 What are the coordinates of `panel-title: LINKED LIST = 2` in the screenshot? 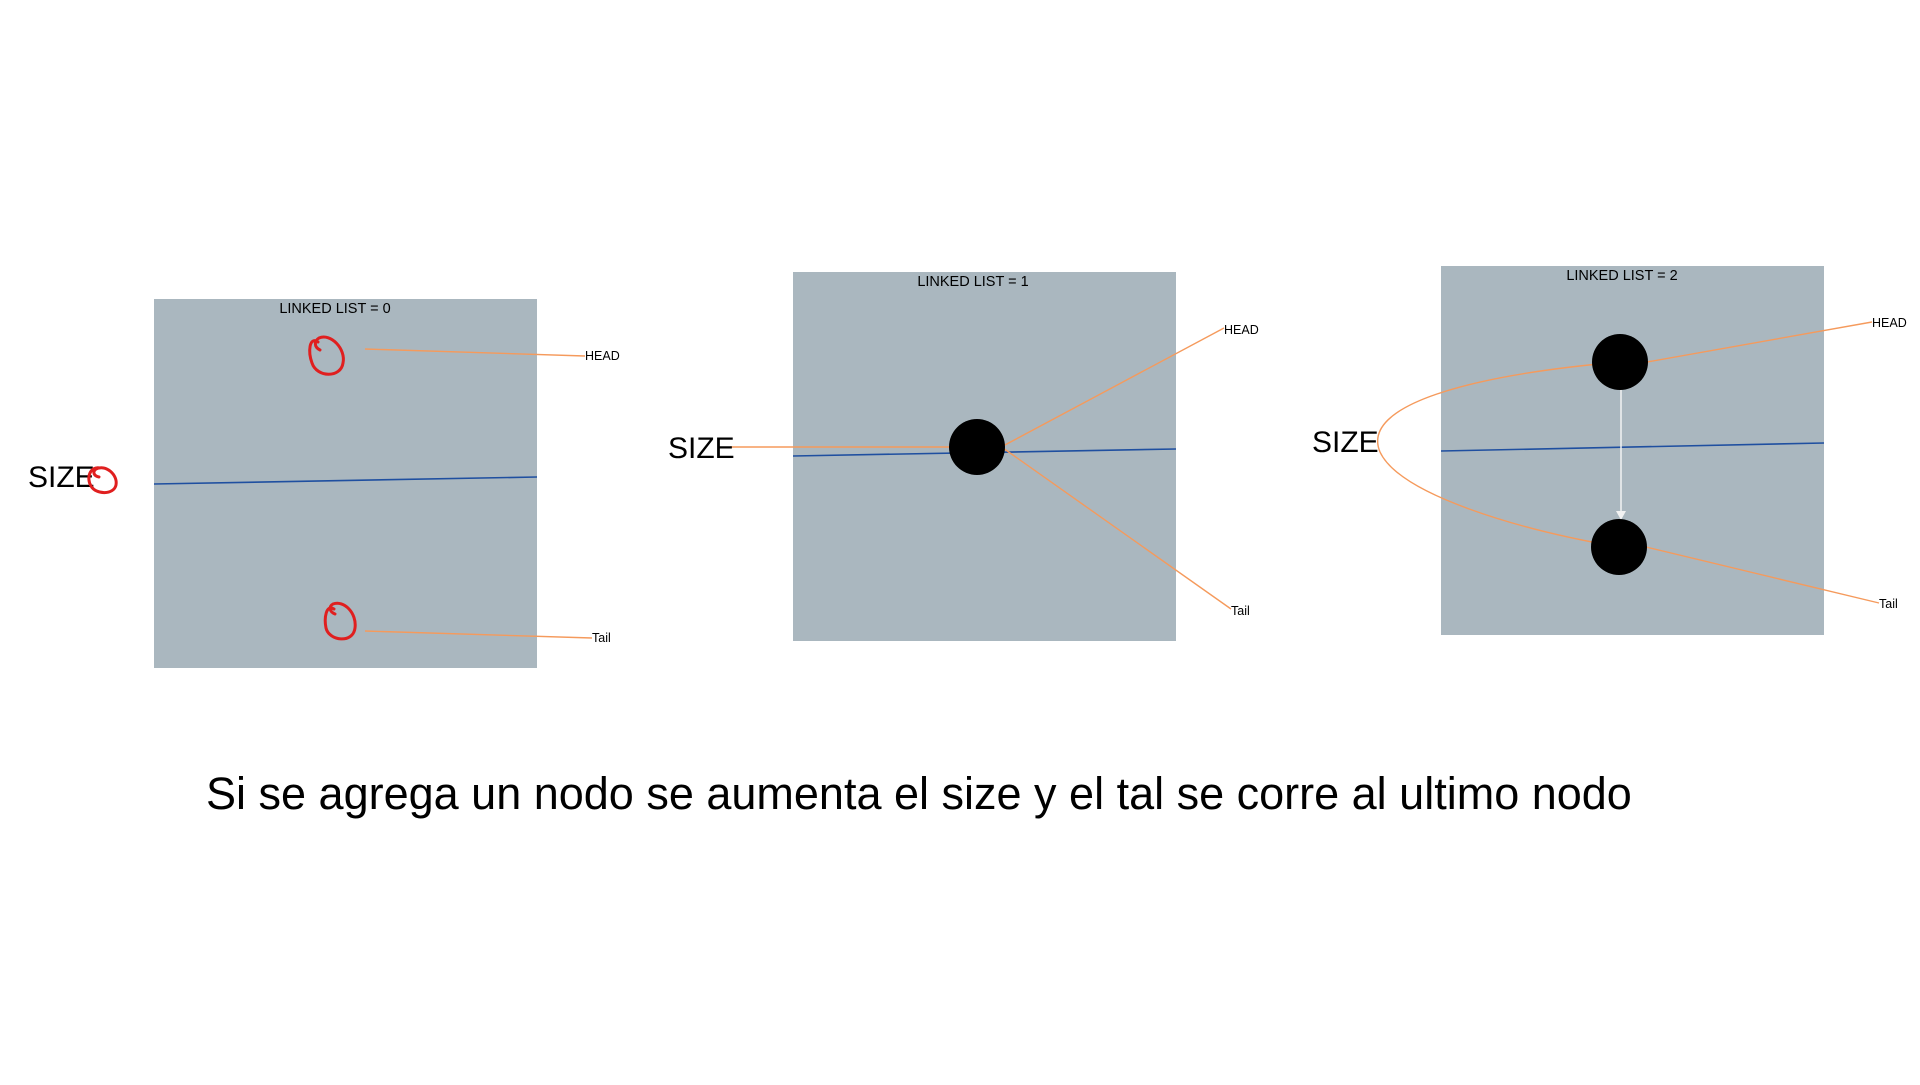 It's located at (1621, 276).